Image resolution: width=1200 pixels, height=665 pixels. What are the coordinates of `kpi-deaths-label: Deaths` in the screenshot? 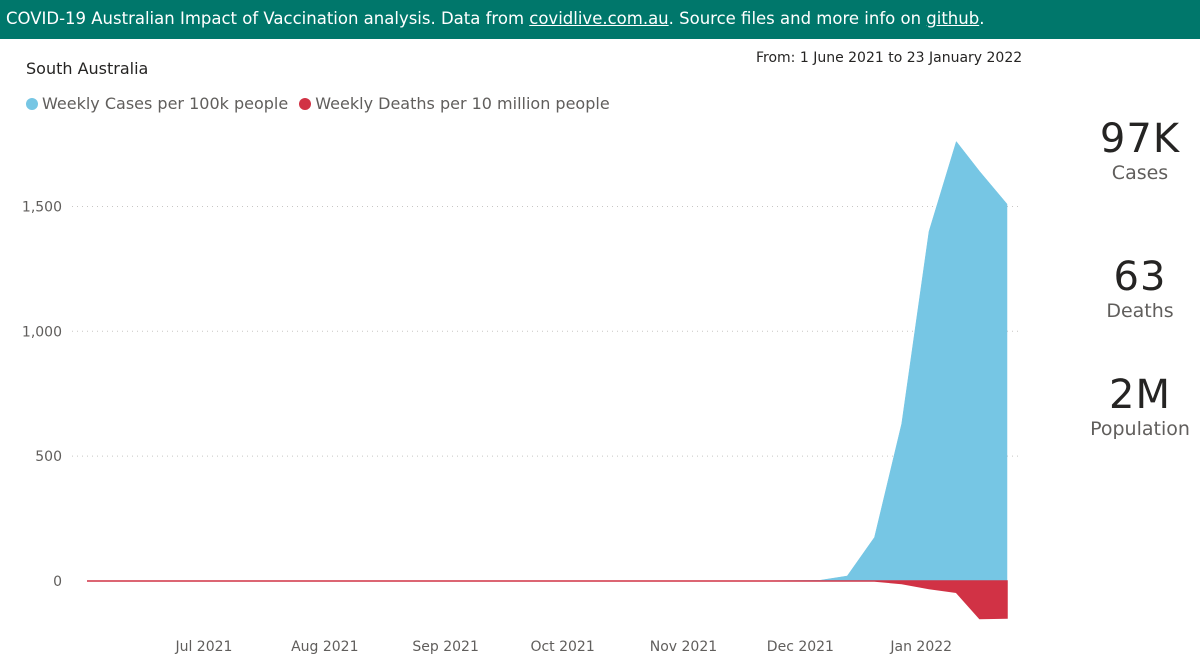 It's located at (1140, 311).